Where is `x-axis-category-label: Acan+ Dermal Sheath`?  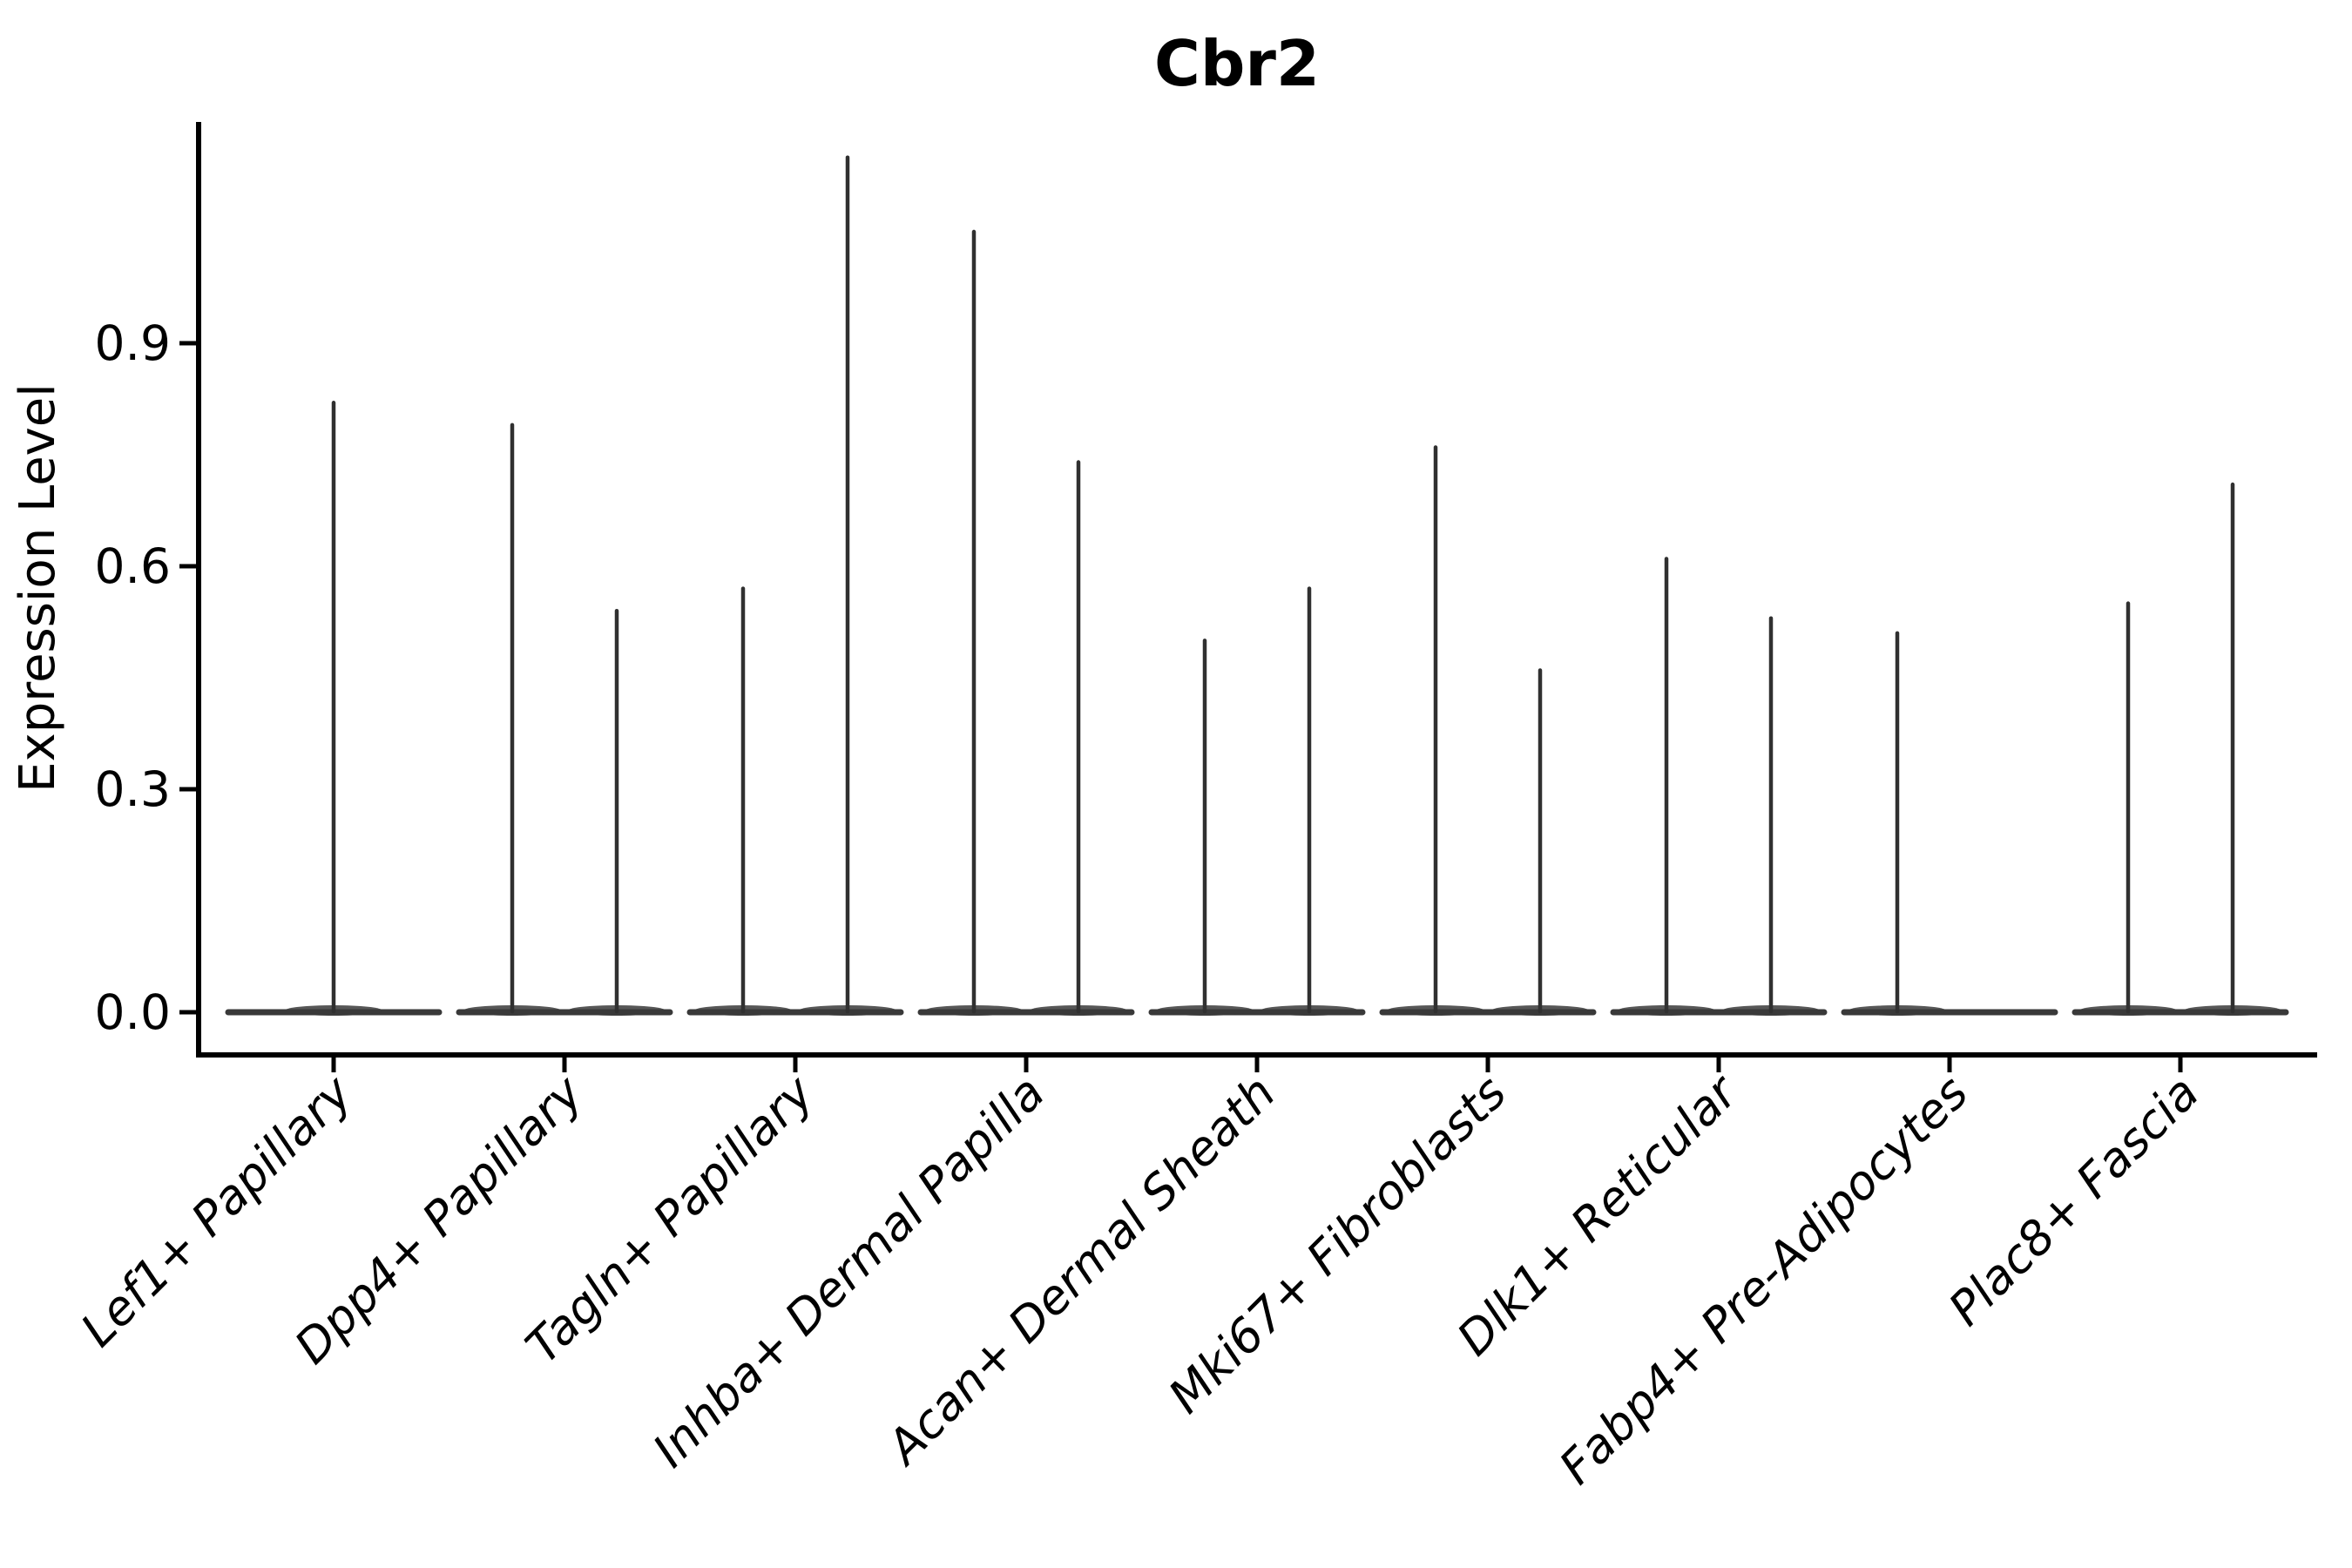 x-axis-category-label: Acan+ Dermal Sheath is located at coordinates (1080, 1271).